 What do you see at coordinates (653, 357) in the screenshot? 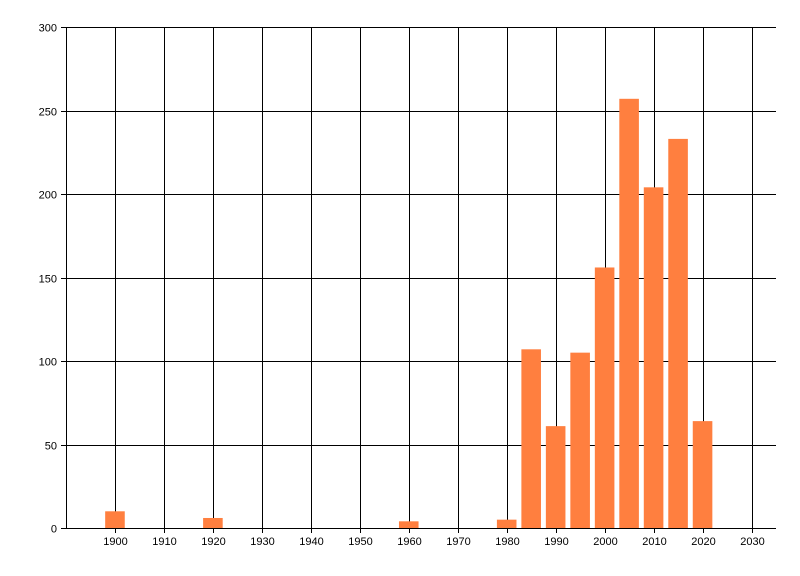
I see `bar-2010` at bounding box center [653, 357].